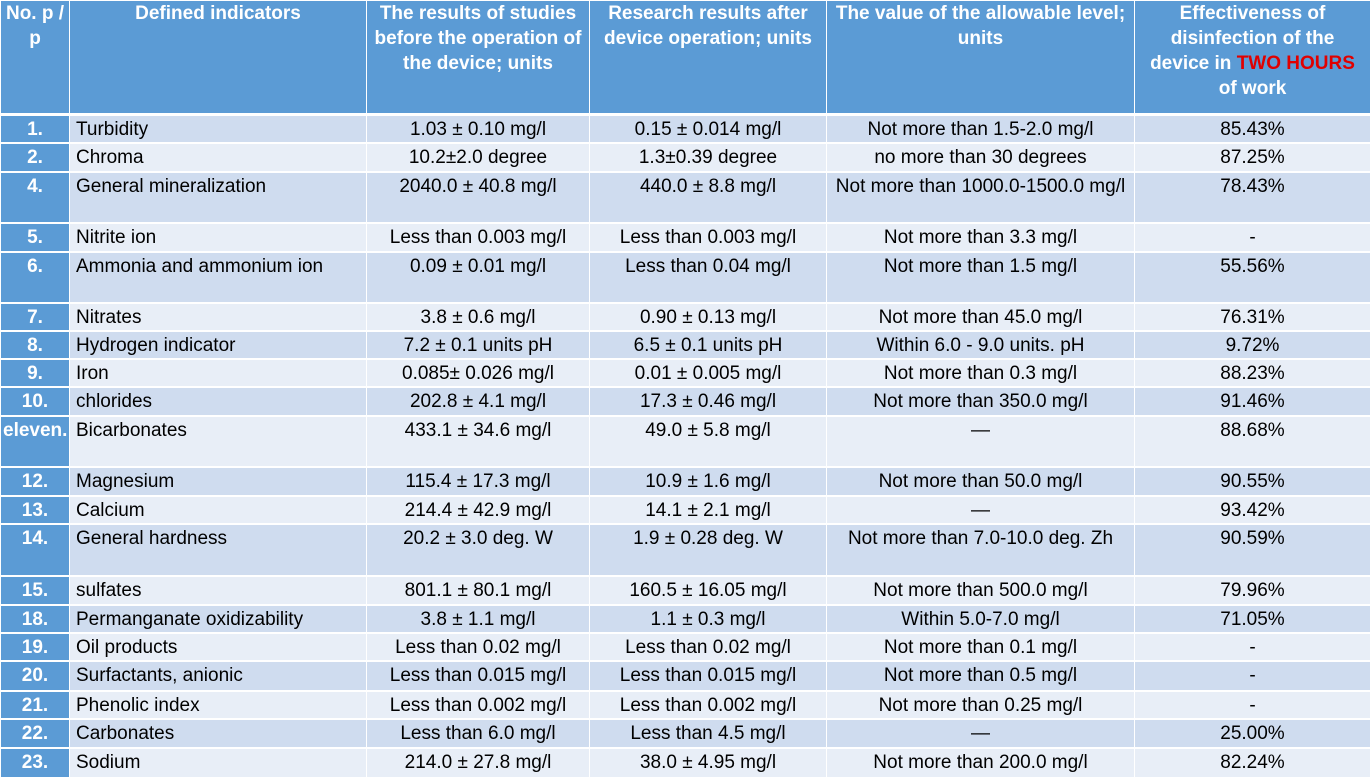 Image resolution: width=1370 pixels, height=778 pixels. What do you see at coordinates (981, 197) in the screenshot?
I see `allowable-level: Not more than 1000.0-1500.0 mg/l` at bounding box center [981, 197].